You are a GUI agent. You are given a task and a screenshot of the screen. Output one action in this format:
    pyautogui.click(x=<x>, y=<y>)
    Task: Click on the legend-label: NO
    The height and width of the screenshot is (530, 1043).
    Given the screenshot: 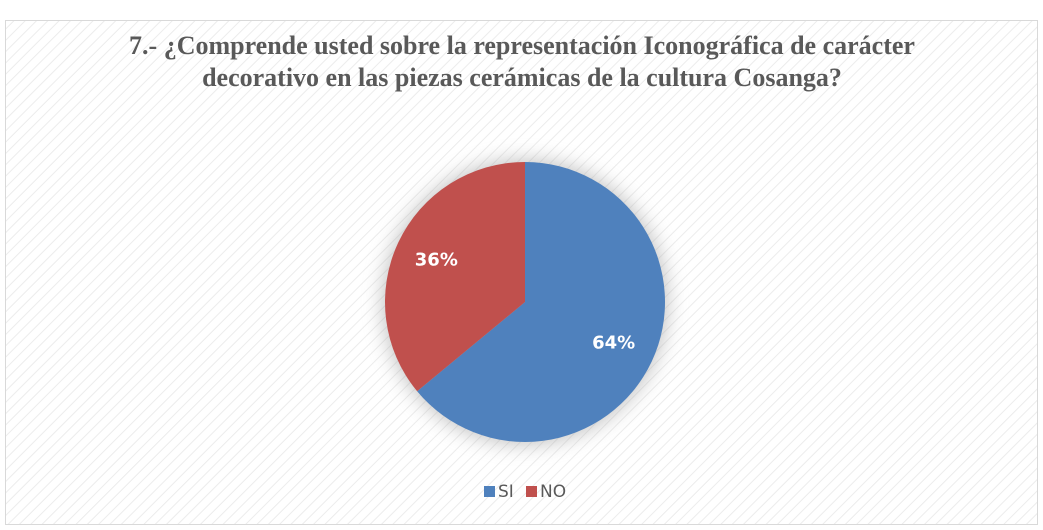 What is the action you would take?
    pyautogui.click(x=553, y=492)
    